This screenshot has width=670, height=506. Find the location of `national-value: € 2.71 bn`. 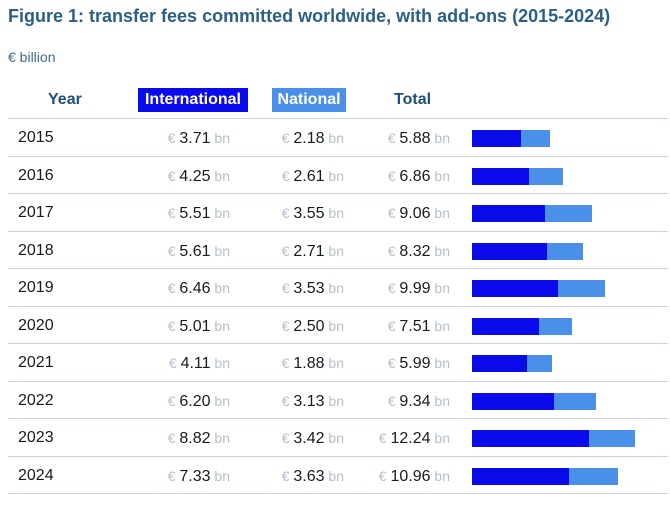

national-value: € 2.71 bn is located at coordinates (313, 251).